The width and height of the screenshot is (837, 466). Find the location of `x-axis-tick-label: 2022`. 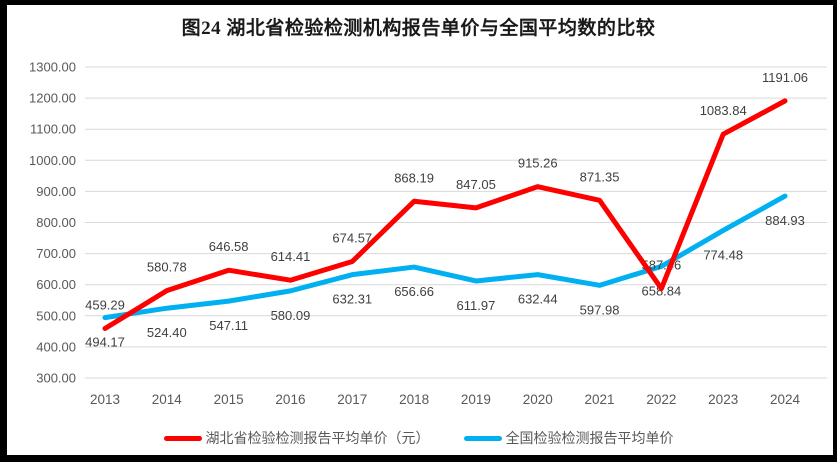

x-axis-tick-label: 2022 is located at coordinates (661, 399).